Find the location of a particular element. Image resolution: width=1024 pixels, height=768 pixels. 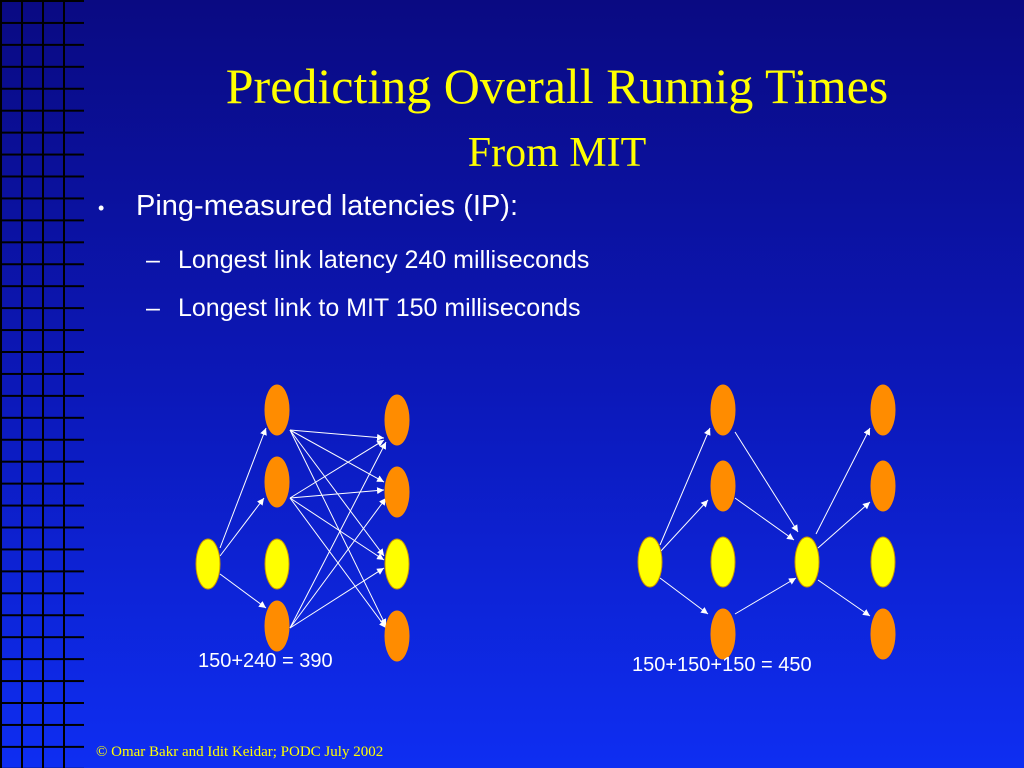

slide-subtitle: From MIT is located at coordinates (557, 153).